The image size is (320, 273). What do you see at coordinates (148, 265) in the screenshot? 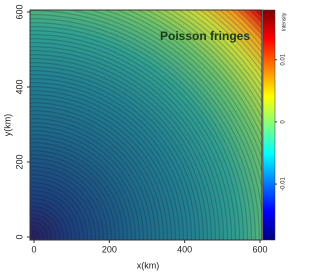
I see `x-axis-label: x(km)` at bounding box center [148, 265].